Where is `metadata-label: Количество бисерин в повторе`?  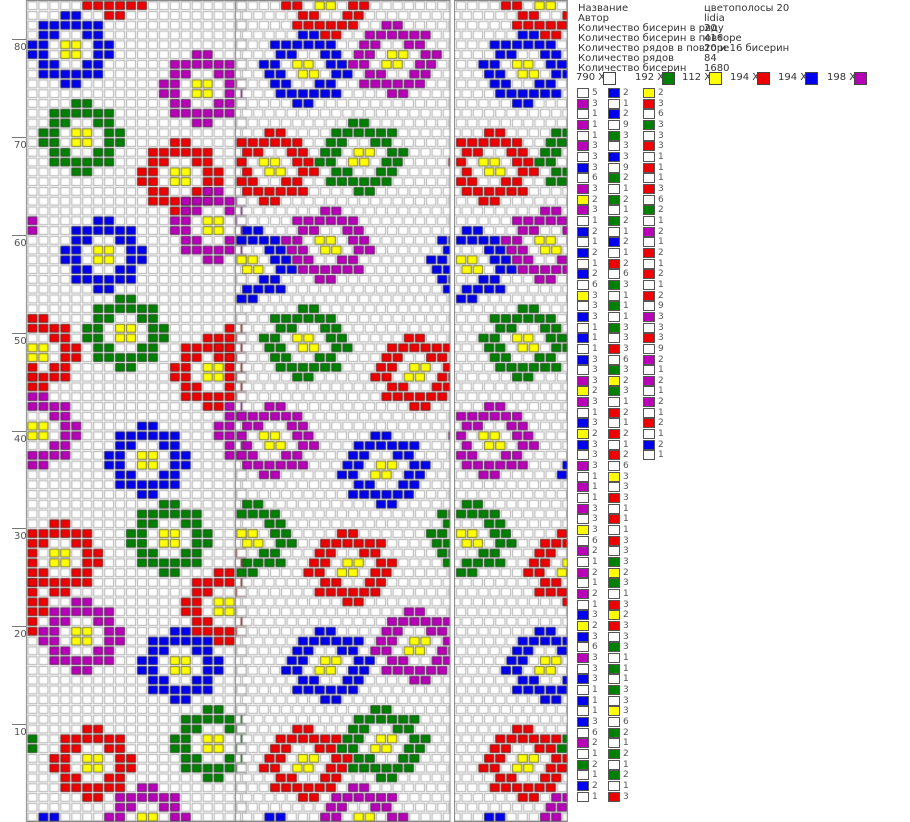 metadata-label: Количество бисерин в повторе is located at coordinates (660, 38).